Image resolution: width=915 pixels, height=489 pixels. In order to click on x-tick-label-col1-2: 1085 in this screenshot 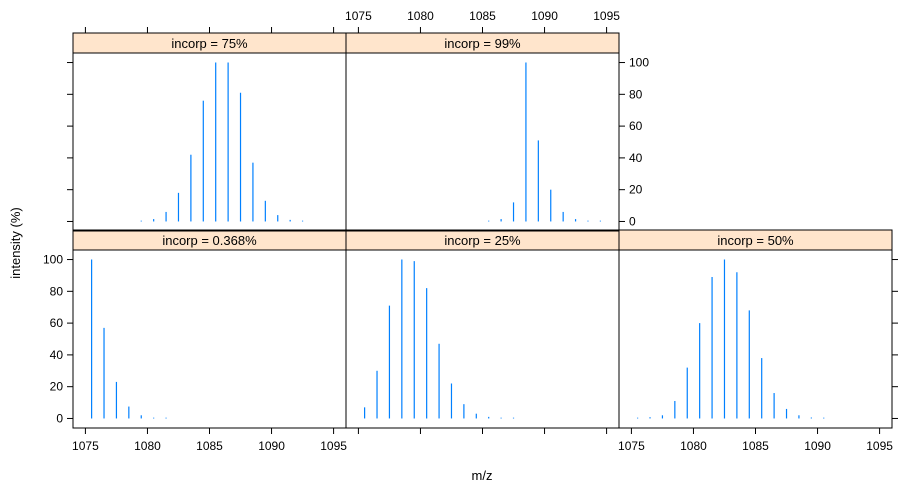, I will do `click(482, 16)`.